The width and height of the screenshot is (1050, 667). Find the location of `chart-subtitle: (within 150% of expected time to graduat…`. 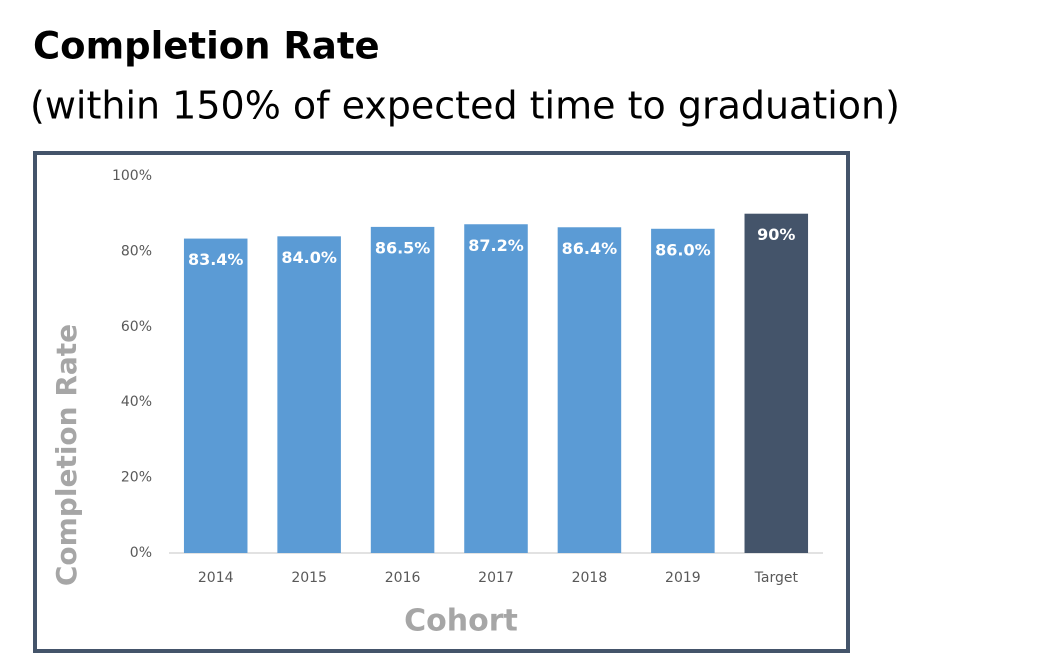

chart-subtitle: (within 150% of expected time to graduat… is located at coordinates (465, 106).